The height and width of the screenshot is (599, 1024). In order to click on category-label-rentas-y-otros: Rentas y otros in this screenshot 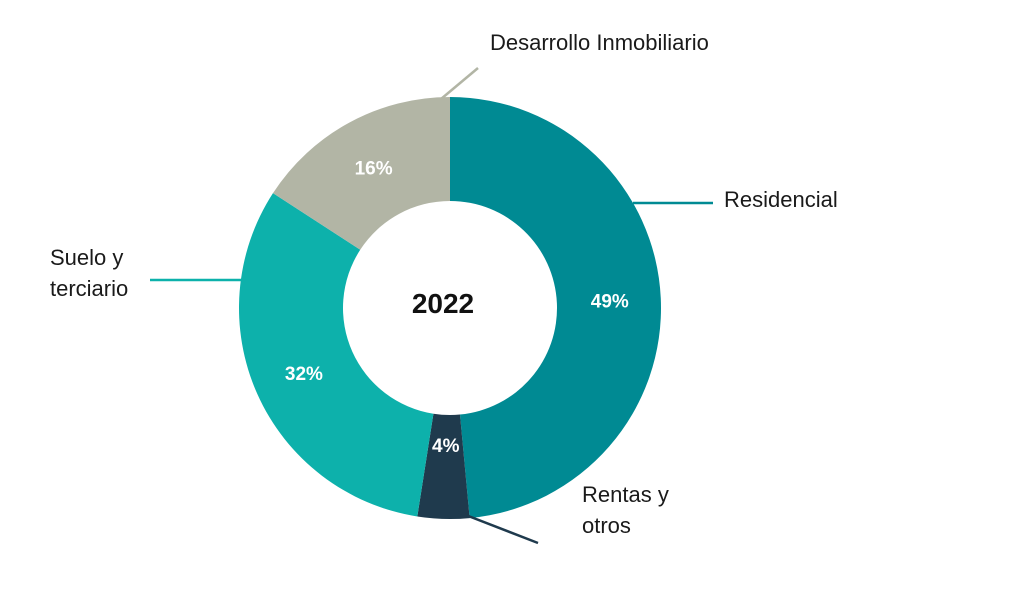, I will do `click(625, 510)`.